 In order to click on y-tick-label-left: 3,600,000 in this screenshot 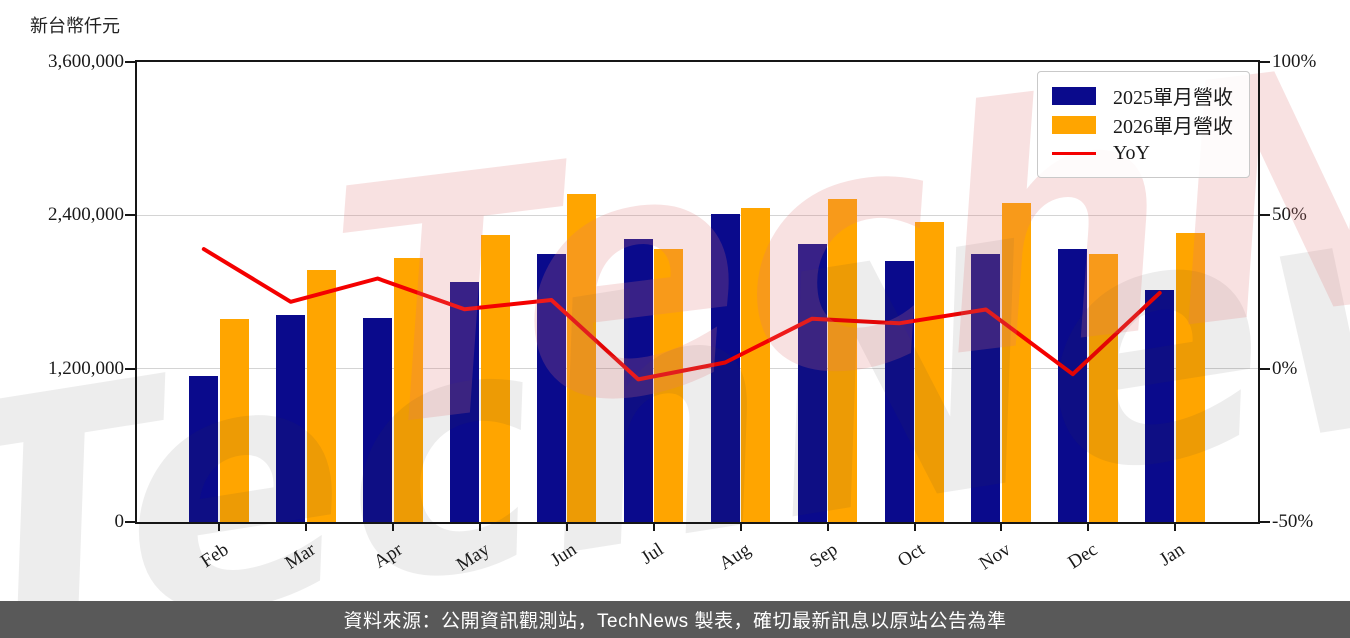, I will do `click(86, 61)`.